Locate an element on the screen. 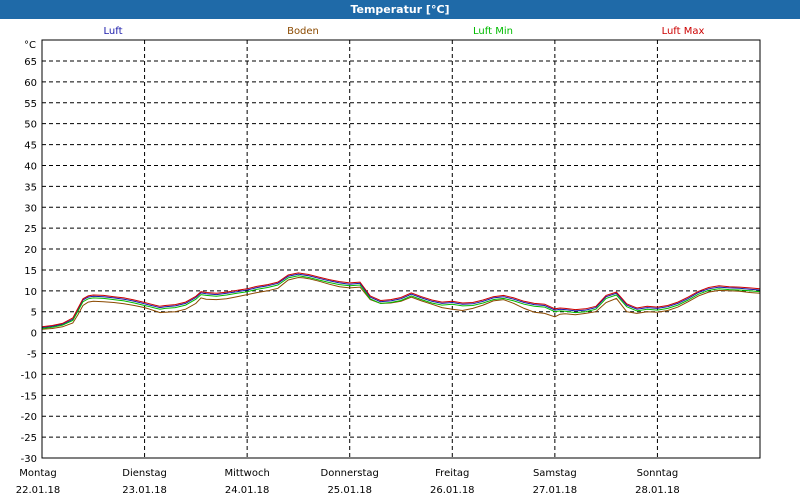 The image size is (800, 500). legend-item: Luft Min is located at coordinates (493, 31).